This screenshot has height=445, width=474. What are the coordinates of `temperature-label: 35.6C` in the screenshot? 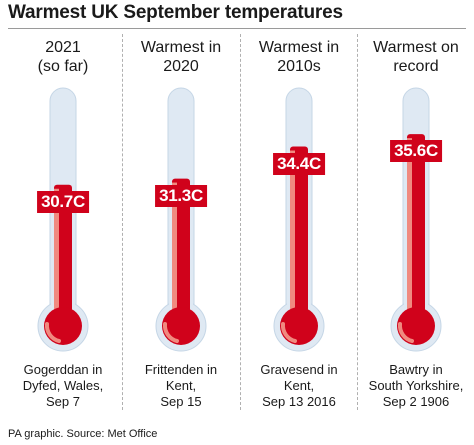 It's located at (416, 151).